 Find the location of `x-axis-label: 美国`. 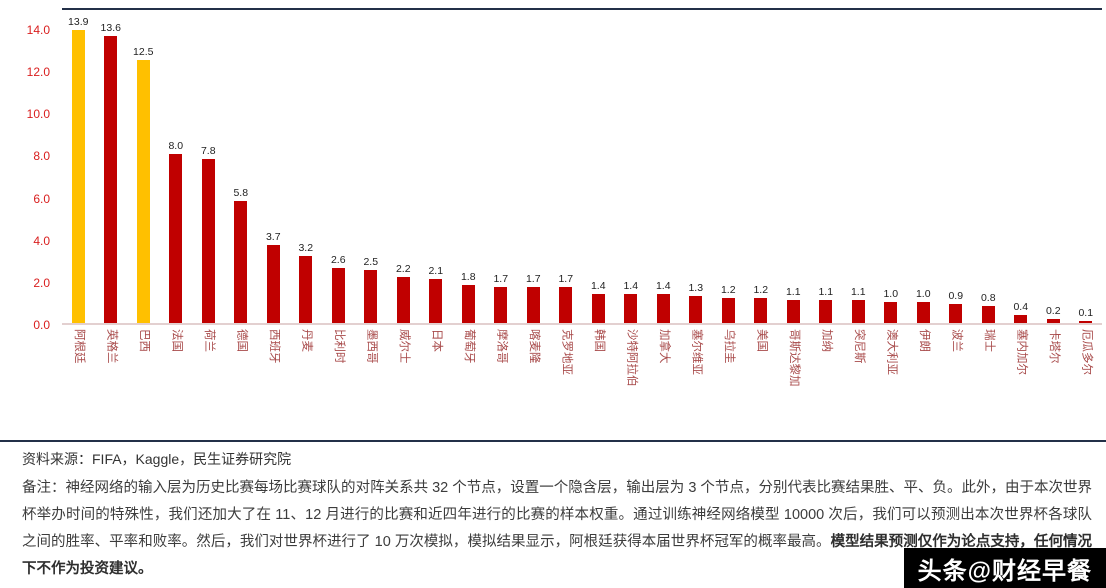

x-axis-label: 美国 is located at coordinates (761, 340).